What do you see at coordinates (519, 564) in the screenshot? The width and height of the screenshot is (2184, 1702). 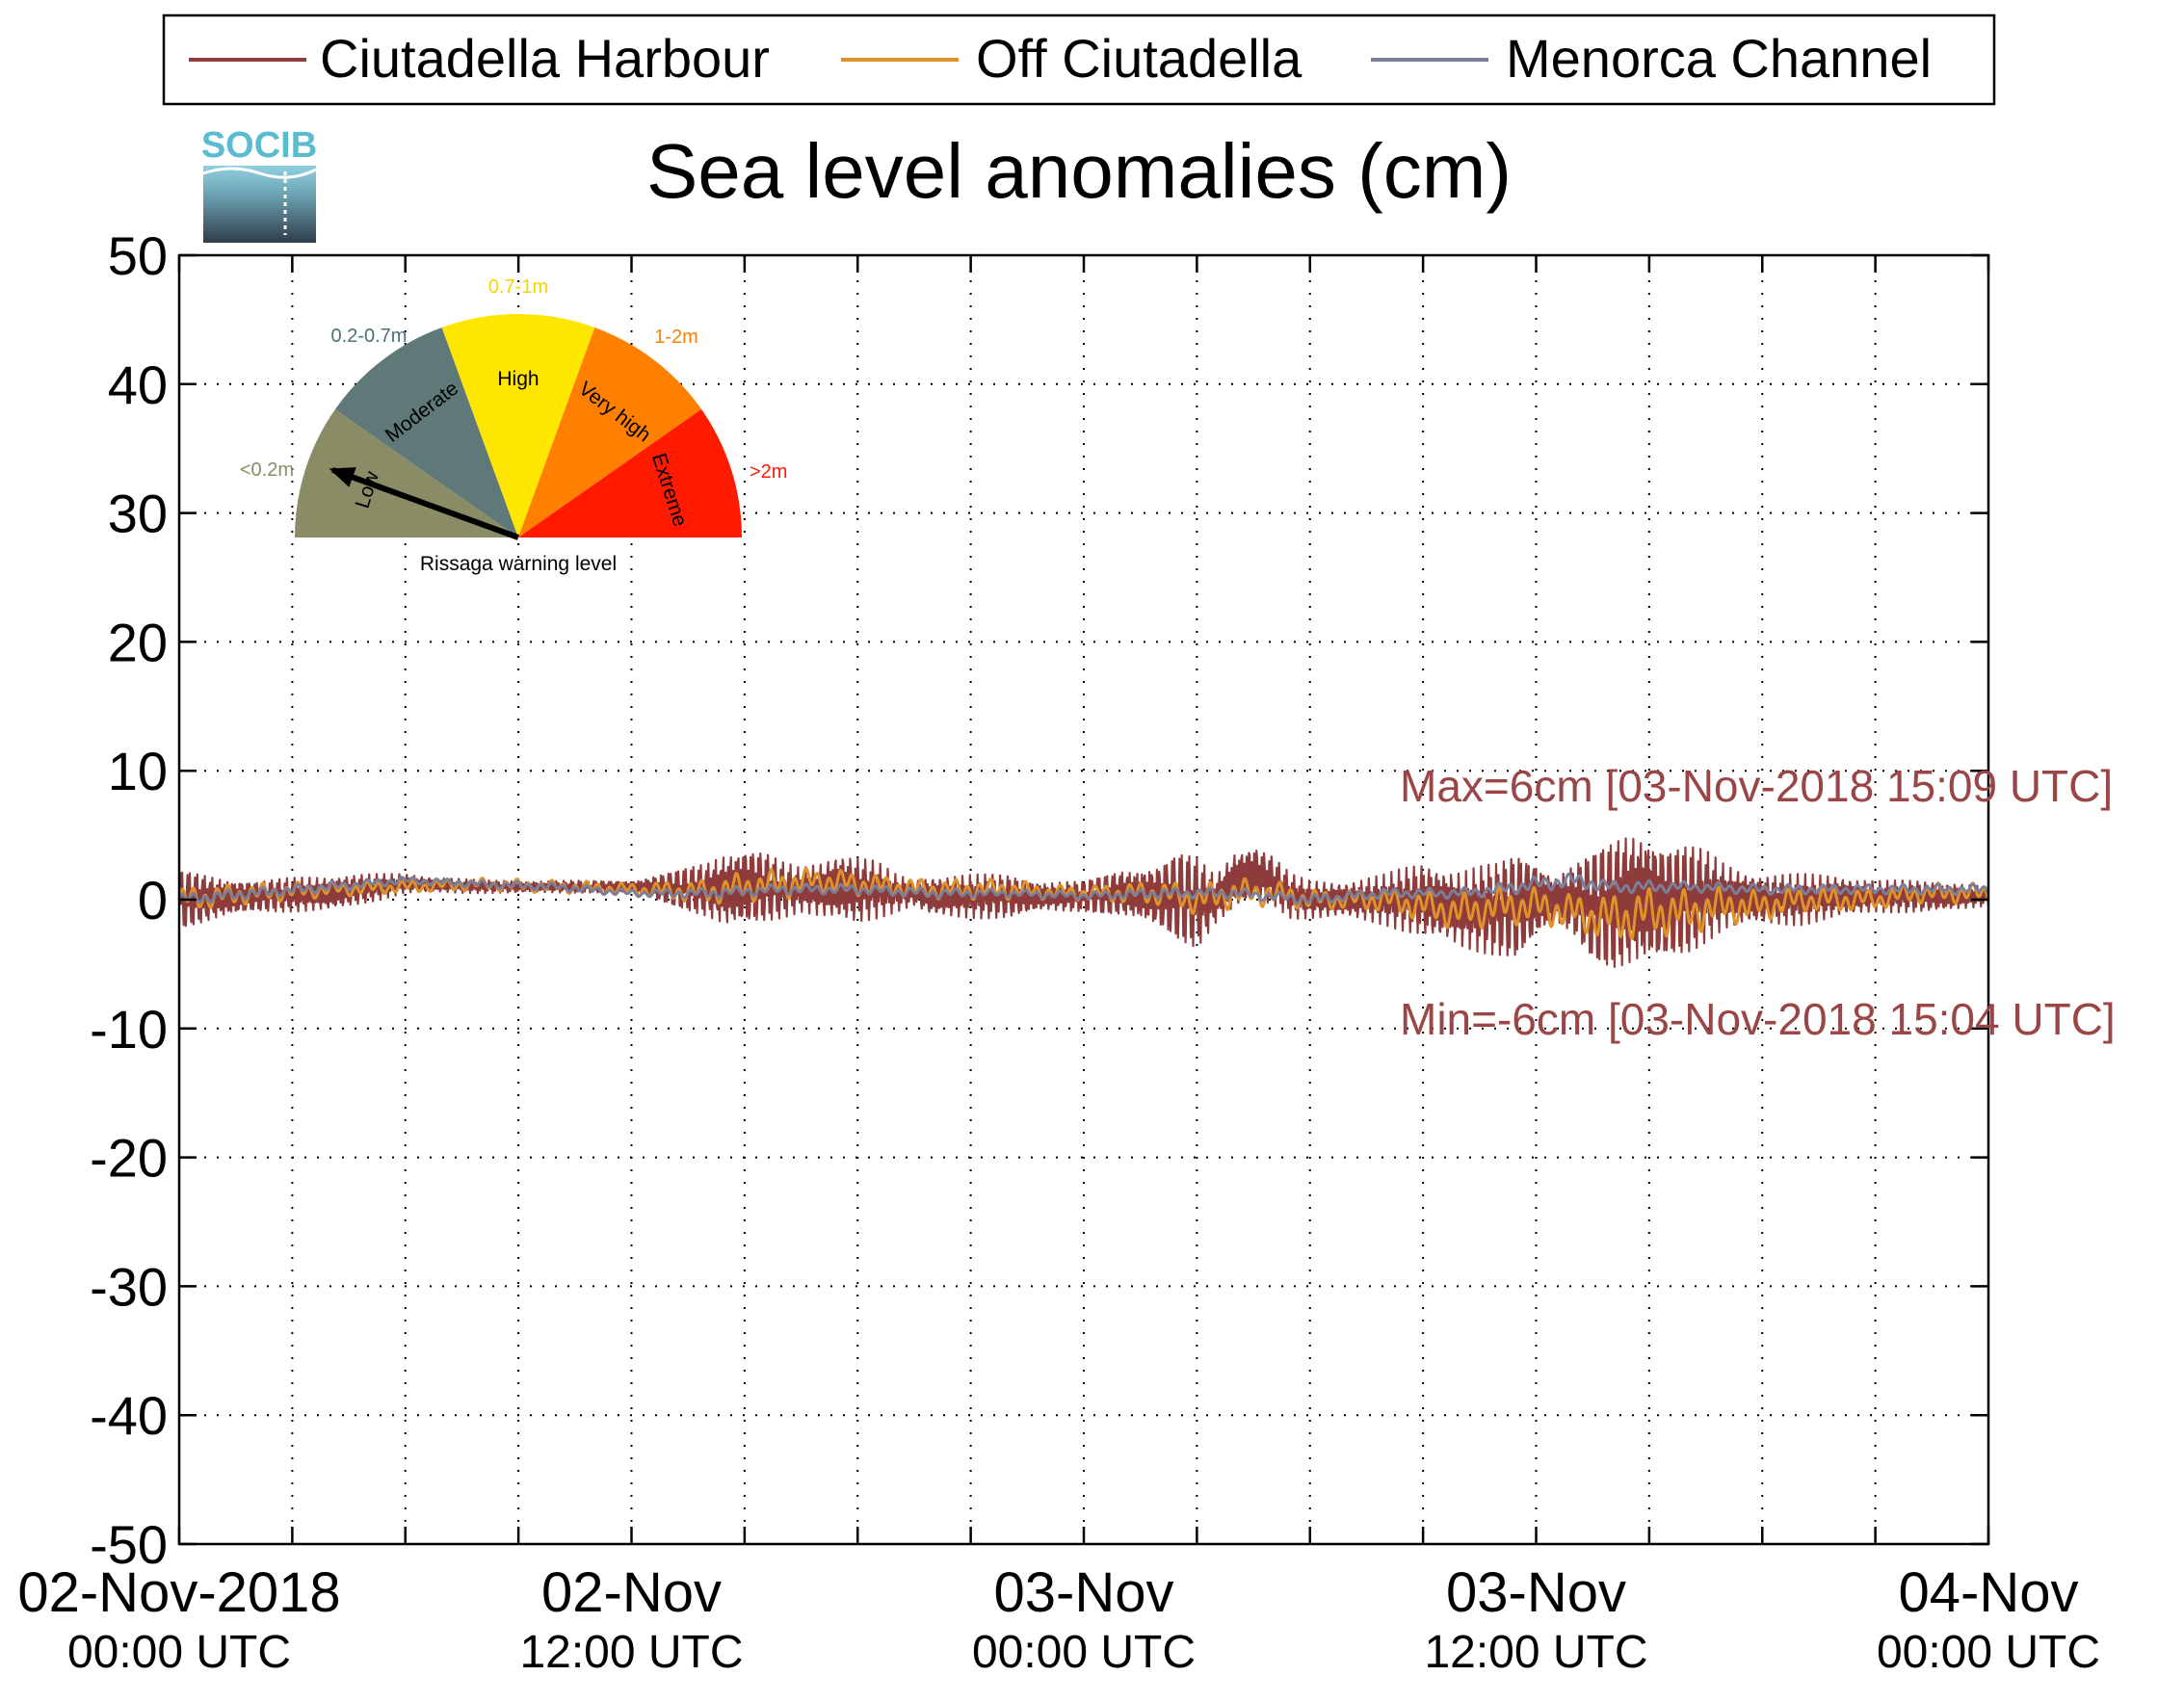 I see `gauge-caption: Rissaga warning level` at bounding box center [519, 564].